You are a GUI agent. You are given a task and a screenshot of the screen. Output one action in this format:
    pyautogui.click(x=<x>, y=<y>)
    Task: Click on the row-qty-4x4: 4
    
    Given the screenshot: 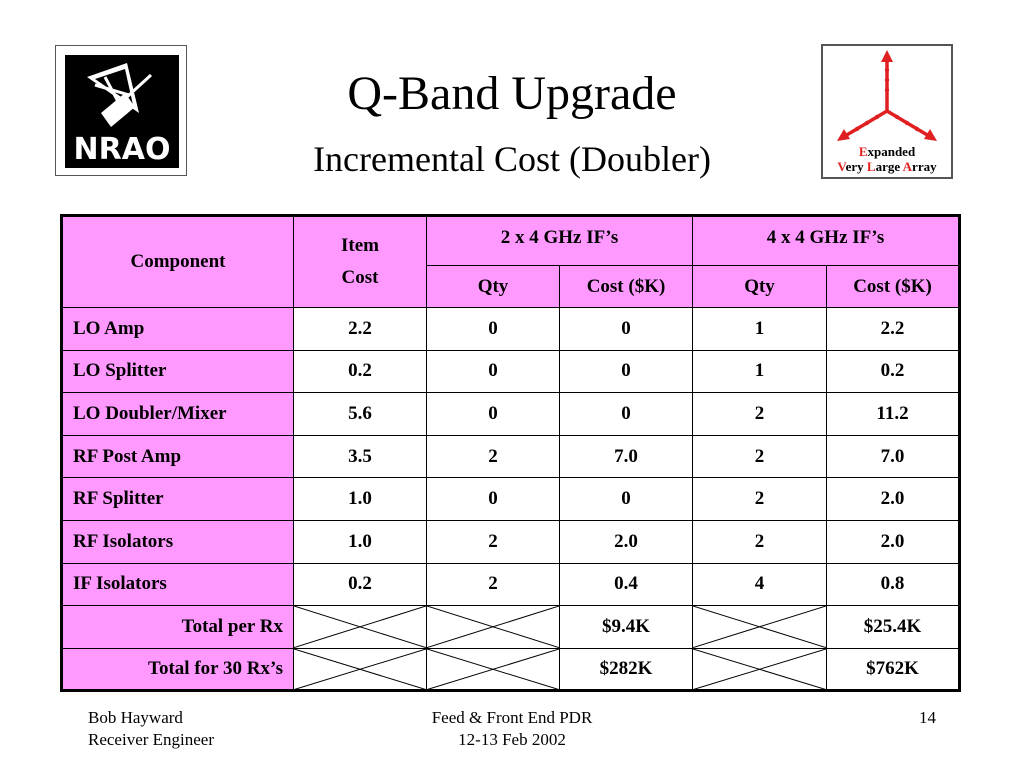 What is the action you would take?
    pyautogui.click(x=760, y=584)
    